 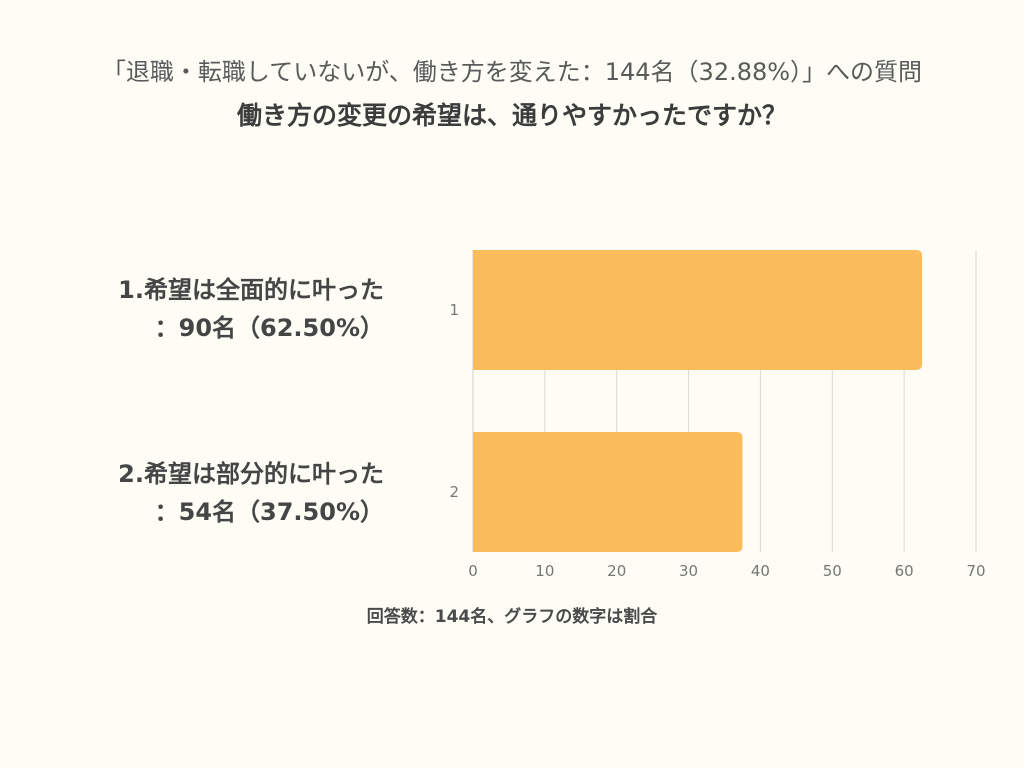 What do you see at coordinates (512, 617) in the screenshot?
I see `footnote: 回答数：144名、グラフの数字は割合` at bounding box center [512, 617].